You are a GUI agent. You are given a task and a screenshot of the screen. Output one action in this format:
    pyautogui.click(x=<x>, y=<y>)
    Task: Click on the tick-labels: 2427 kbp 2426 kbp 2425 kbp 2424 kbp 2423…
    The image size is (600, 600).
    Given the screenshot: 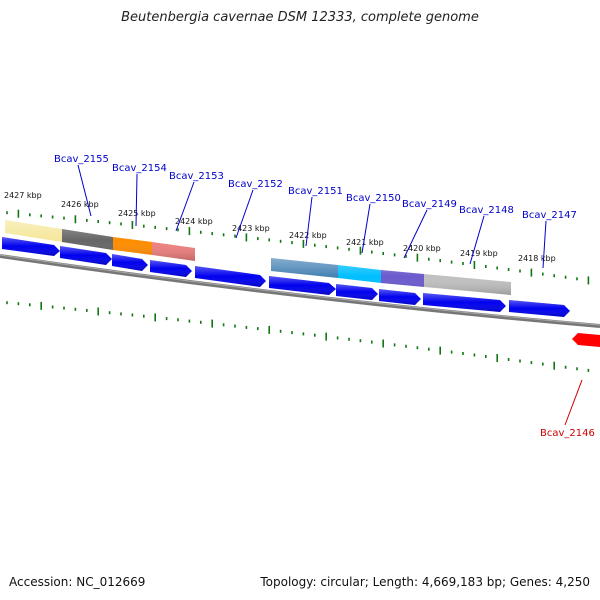 What is the action you would take?
    pyautogui.click(x=280, y=227)
    